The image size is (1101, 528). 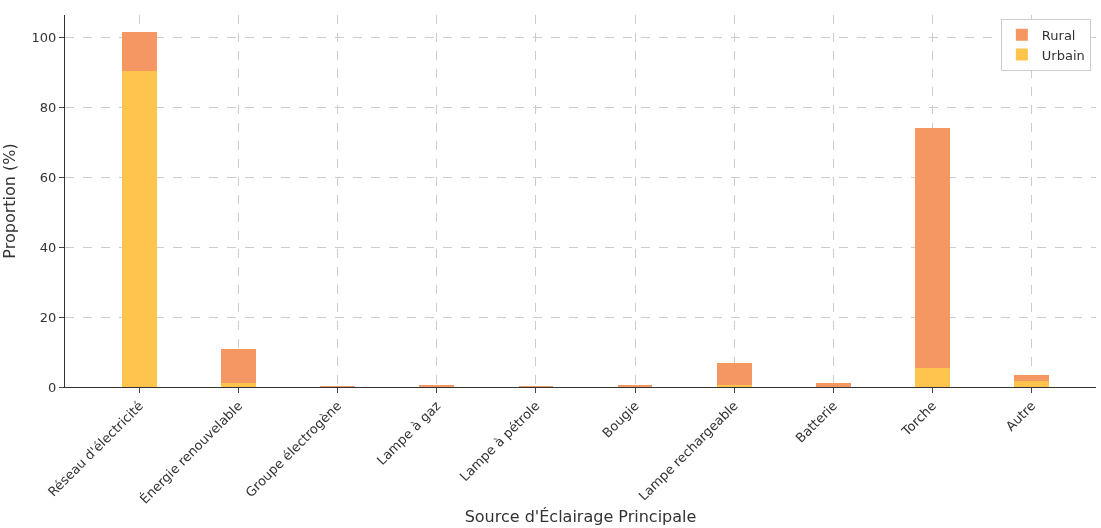 What do you see at coordinates (48, 317) in the screenshot?
I see `y-tick-label: 20` at bounding box center [48, 317].